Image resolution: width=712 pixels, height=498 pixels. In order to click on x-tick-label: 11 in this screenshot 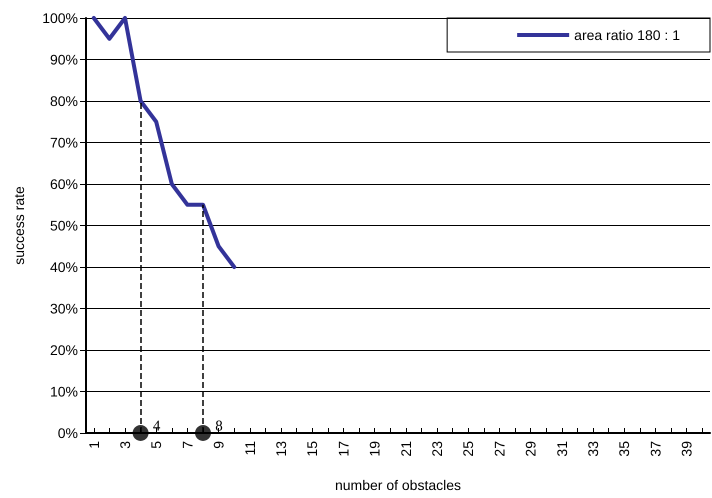, I will do `click(250, 448)`.